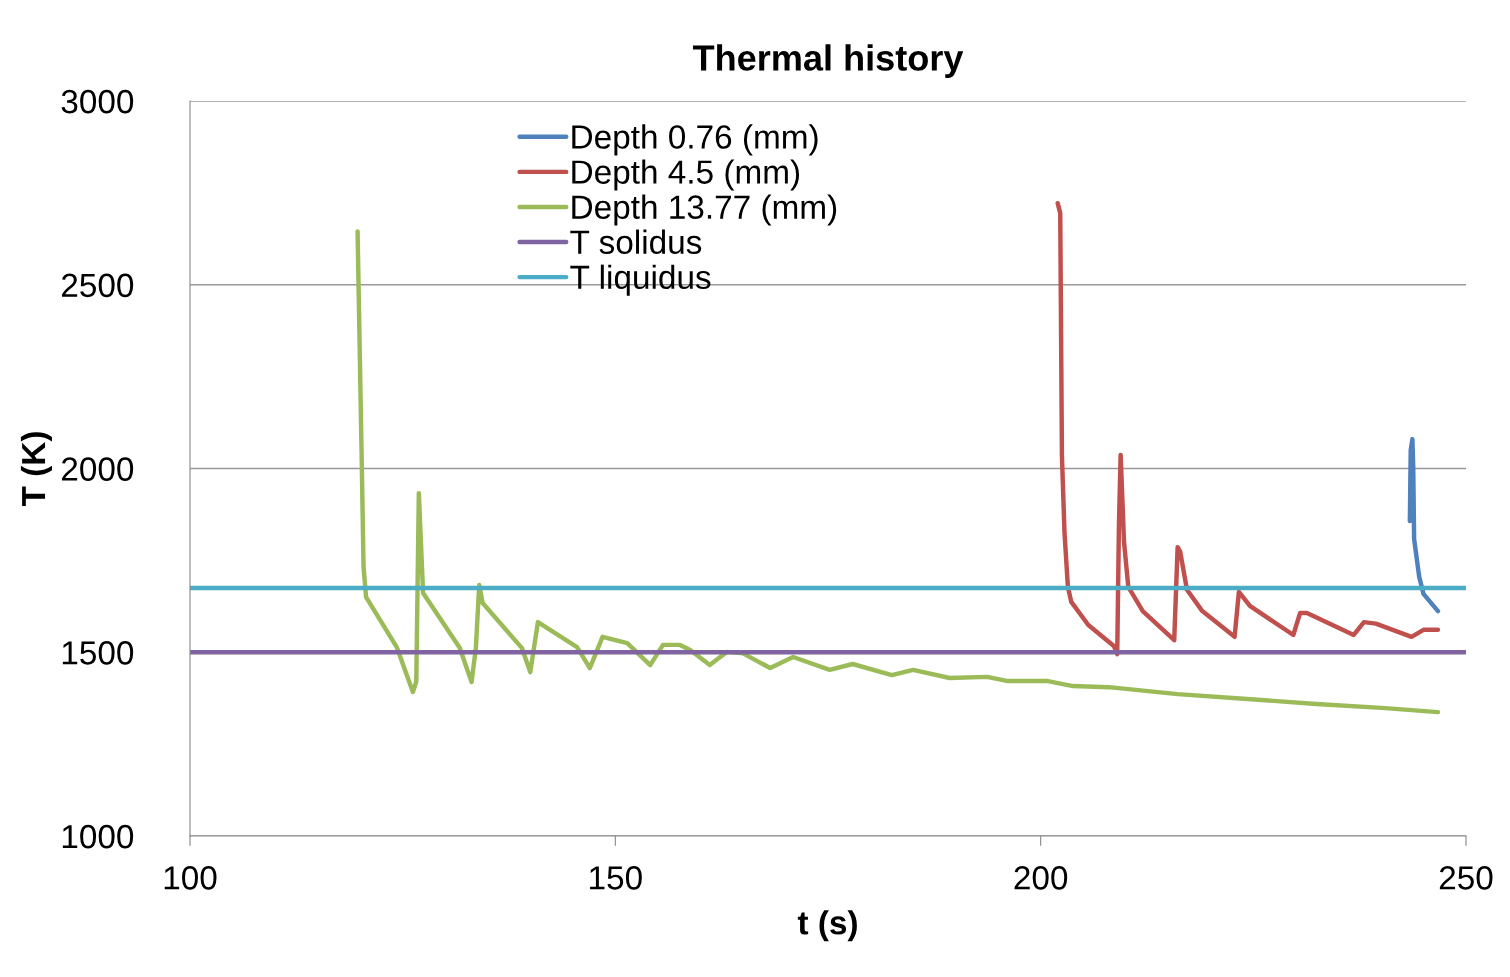 The image size is (1510, 977). What do you see at coordinates (695, 140) in the screenshot?
I see `legend-label: Depth 0.76 (mm)` at bounding box center [695, 140].